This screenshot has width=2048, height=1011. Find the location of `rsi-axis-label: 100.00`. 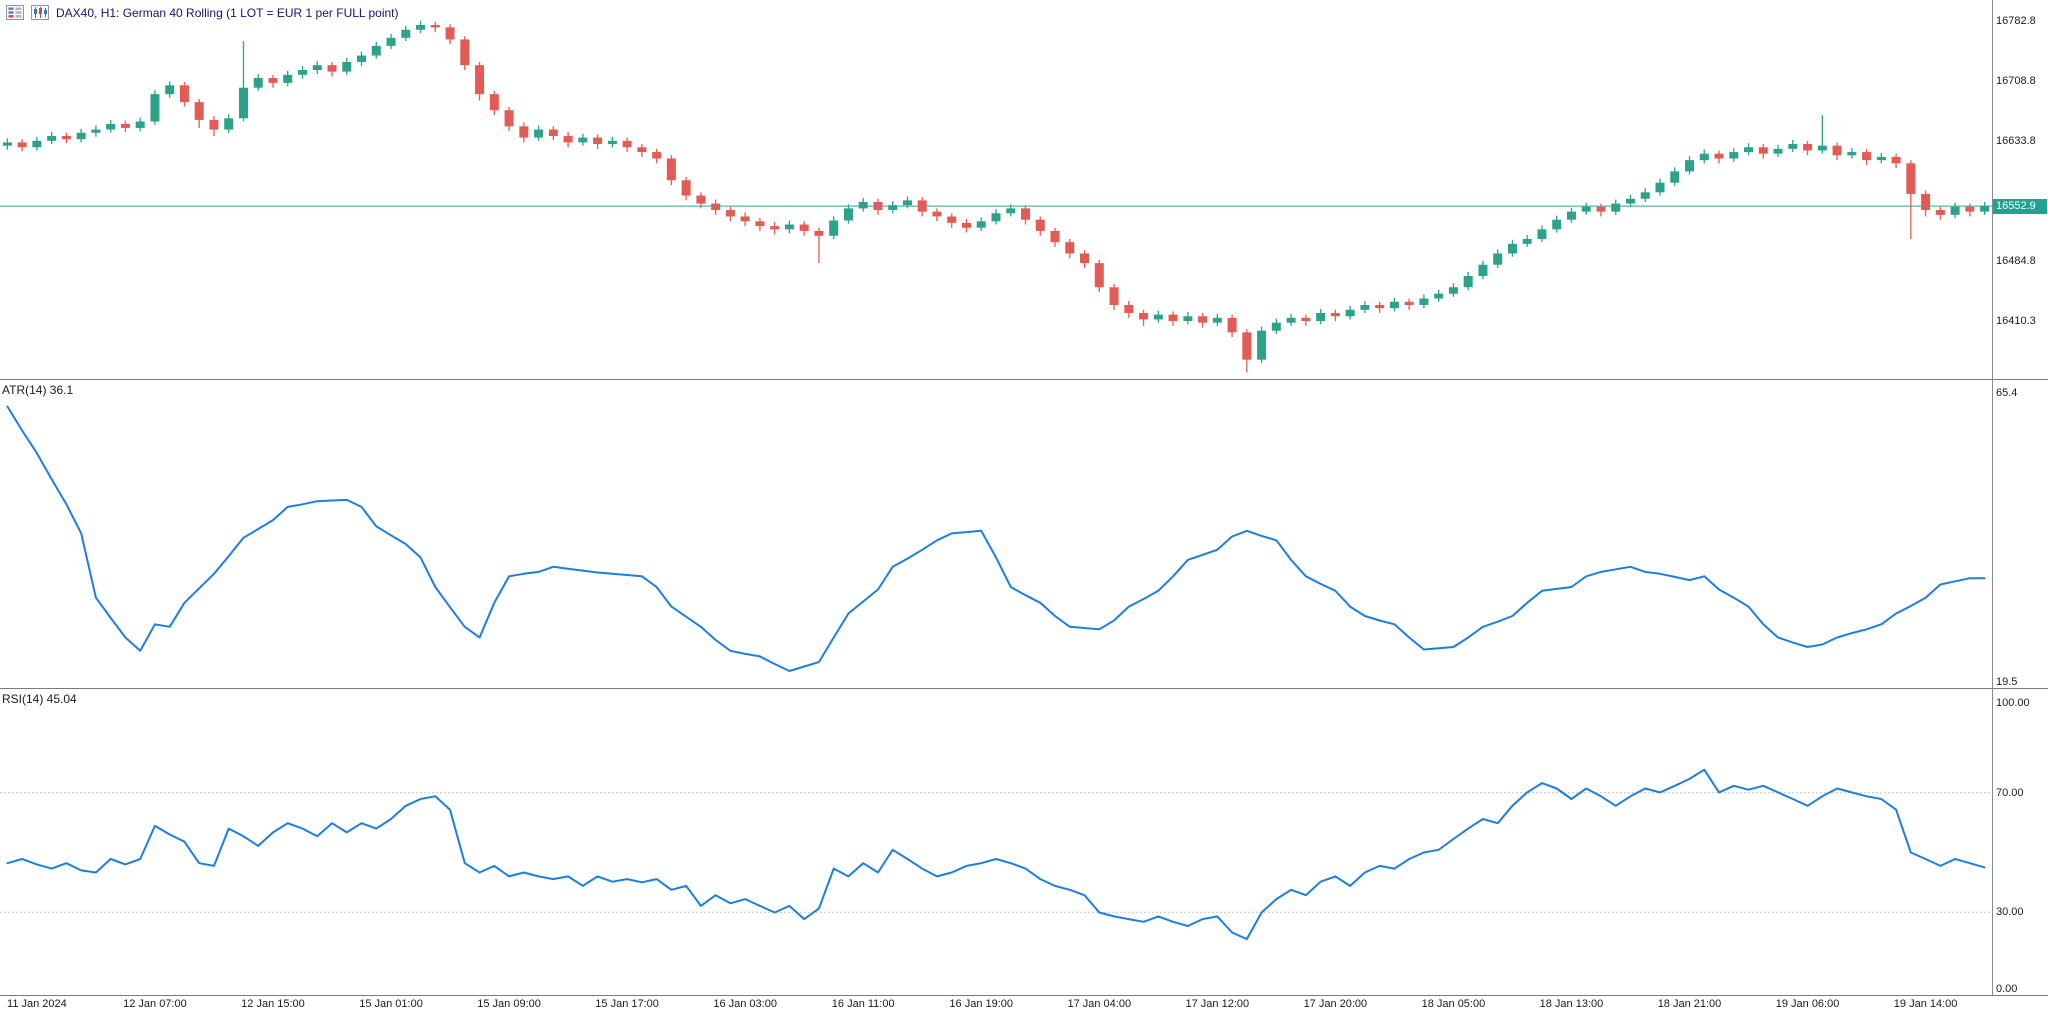

rsi-axis-label: 100.00 is located at coordinates (2013, 703).